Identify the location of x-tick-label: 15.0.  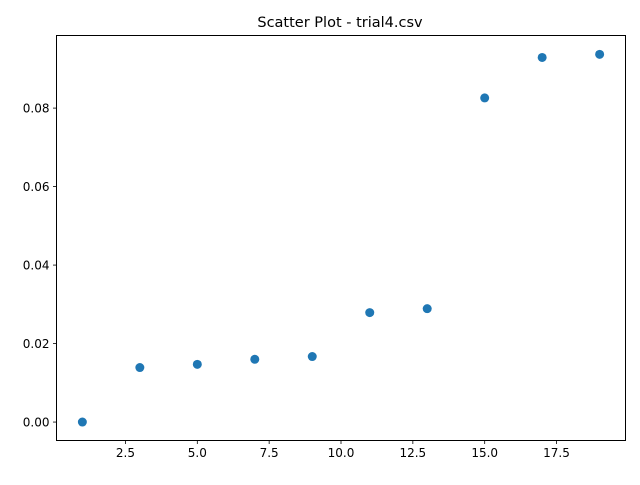
(484, 453).